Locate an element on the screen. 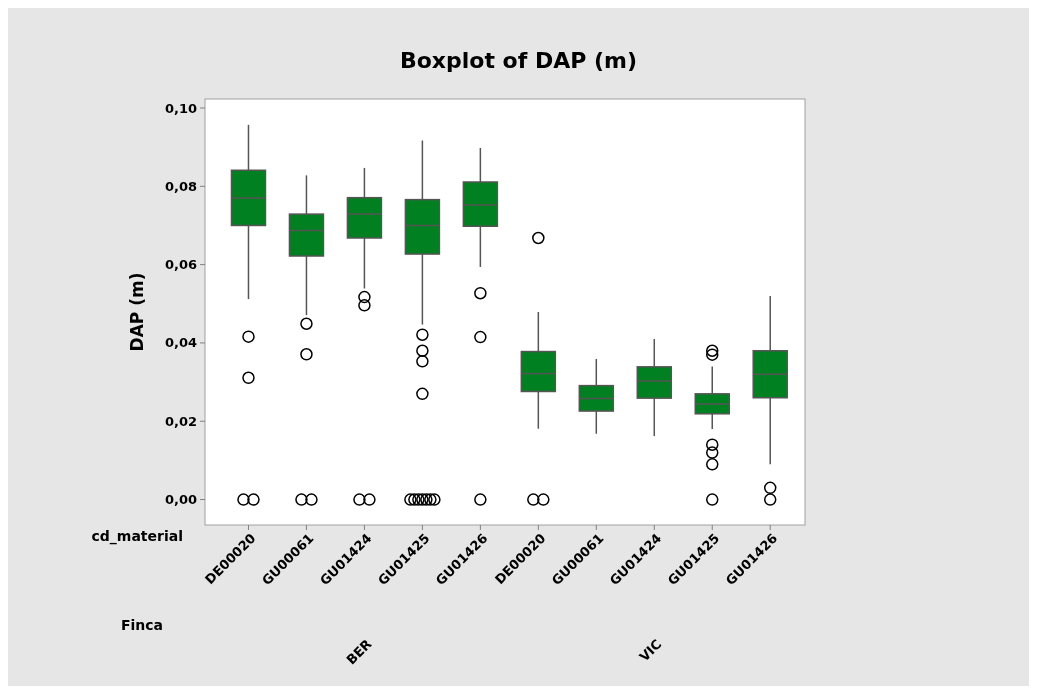 This screenshot has height=694, width=1037. y-tick-label: 0,06 is located at coordinates (180, 265).